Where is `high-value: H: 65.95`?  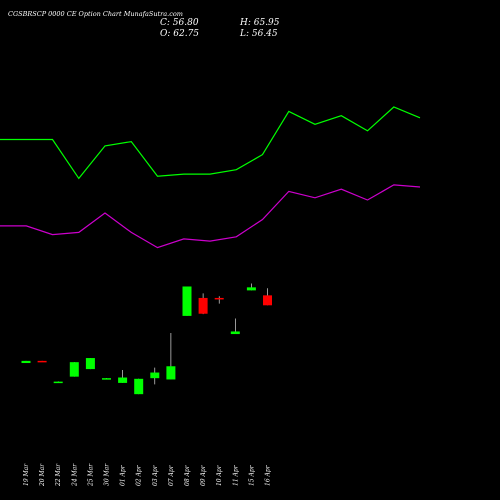 high-value: H: 65.95 is located at coordinates (259, 23).